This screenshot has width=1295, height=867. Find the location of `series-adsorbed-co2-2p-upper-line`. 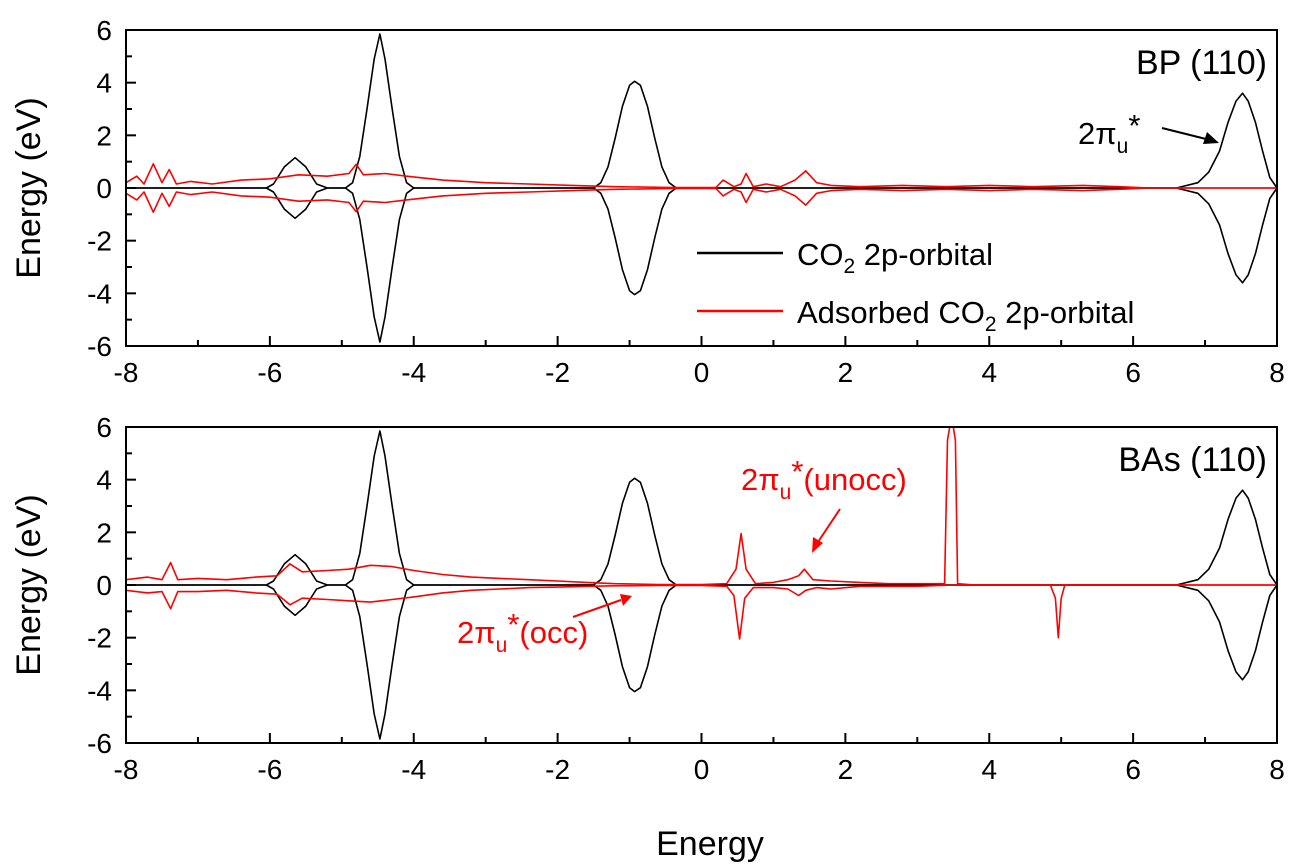

series-adsorbed-co2-2p-upper-line is located at coordinates (701, 176).